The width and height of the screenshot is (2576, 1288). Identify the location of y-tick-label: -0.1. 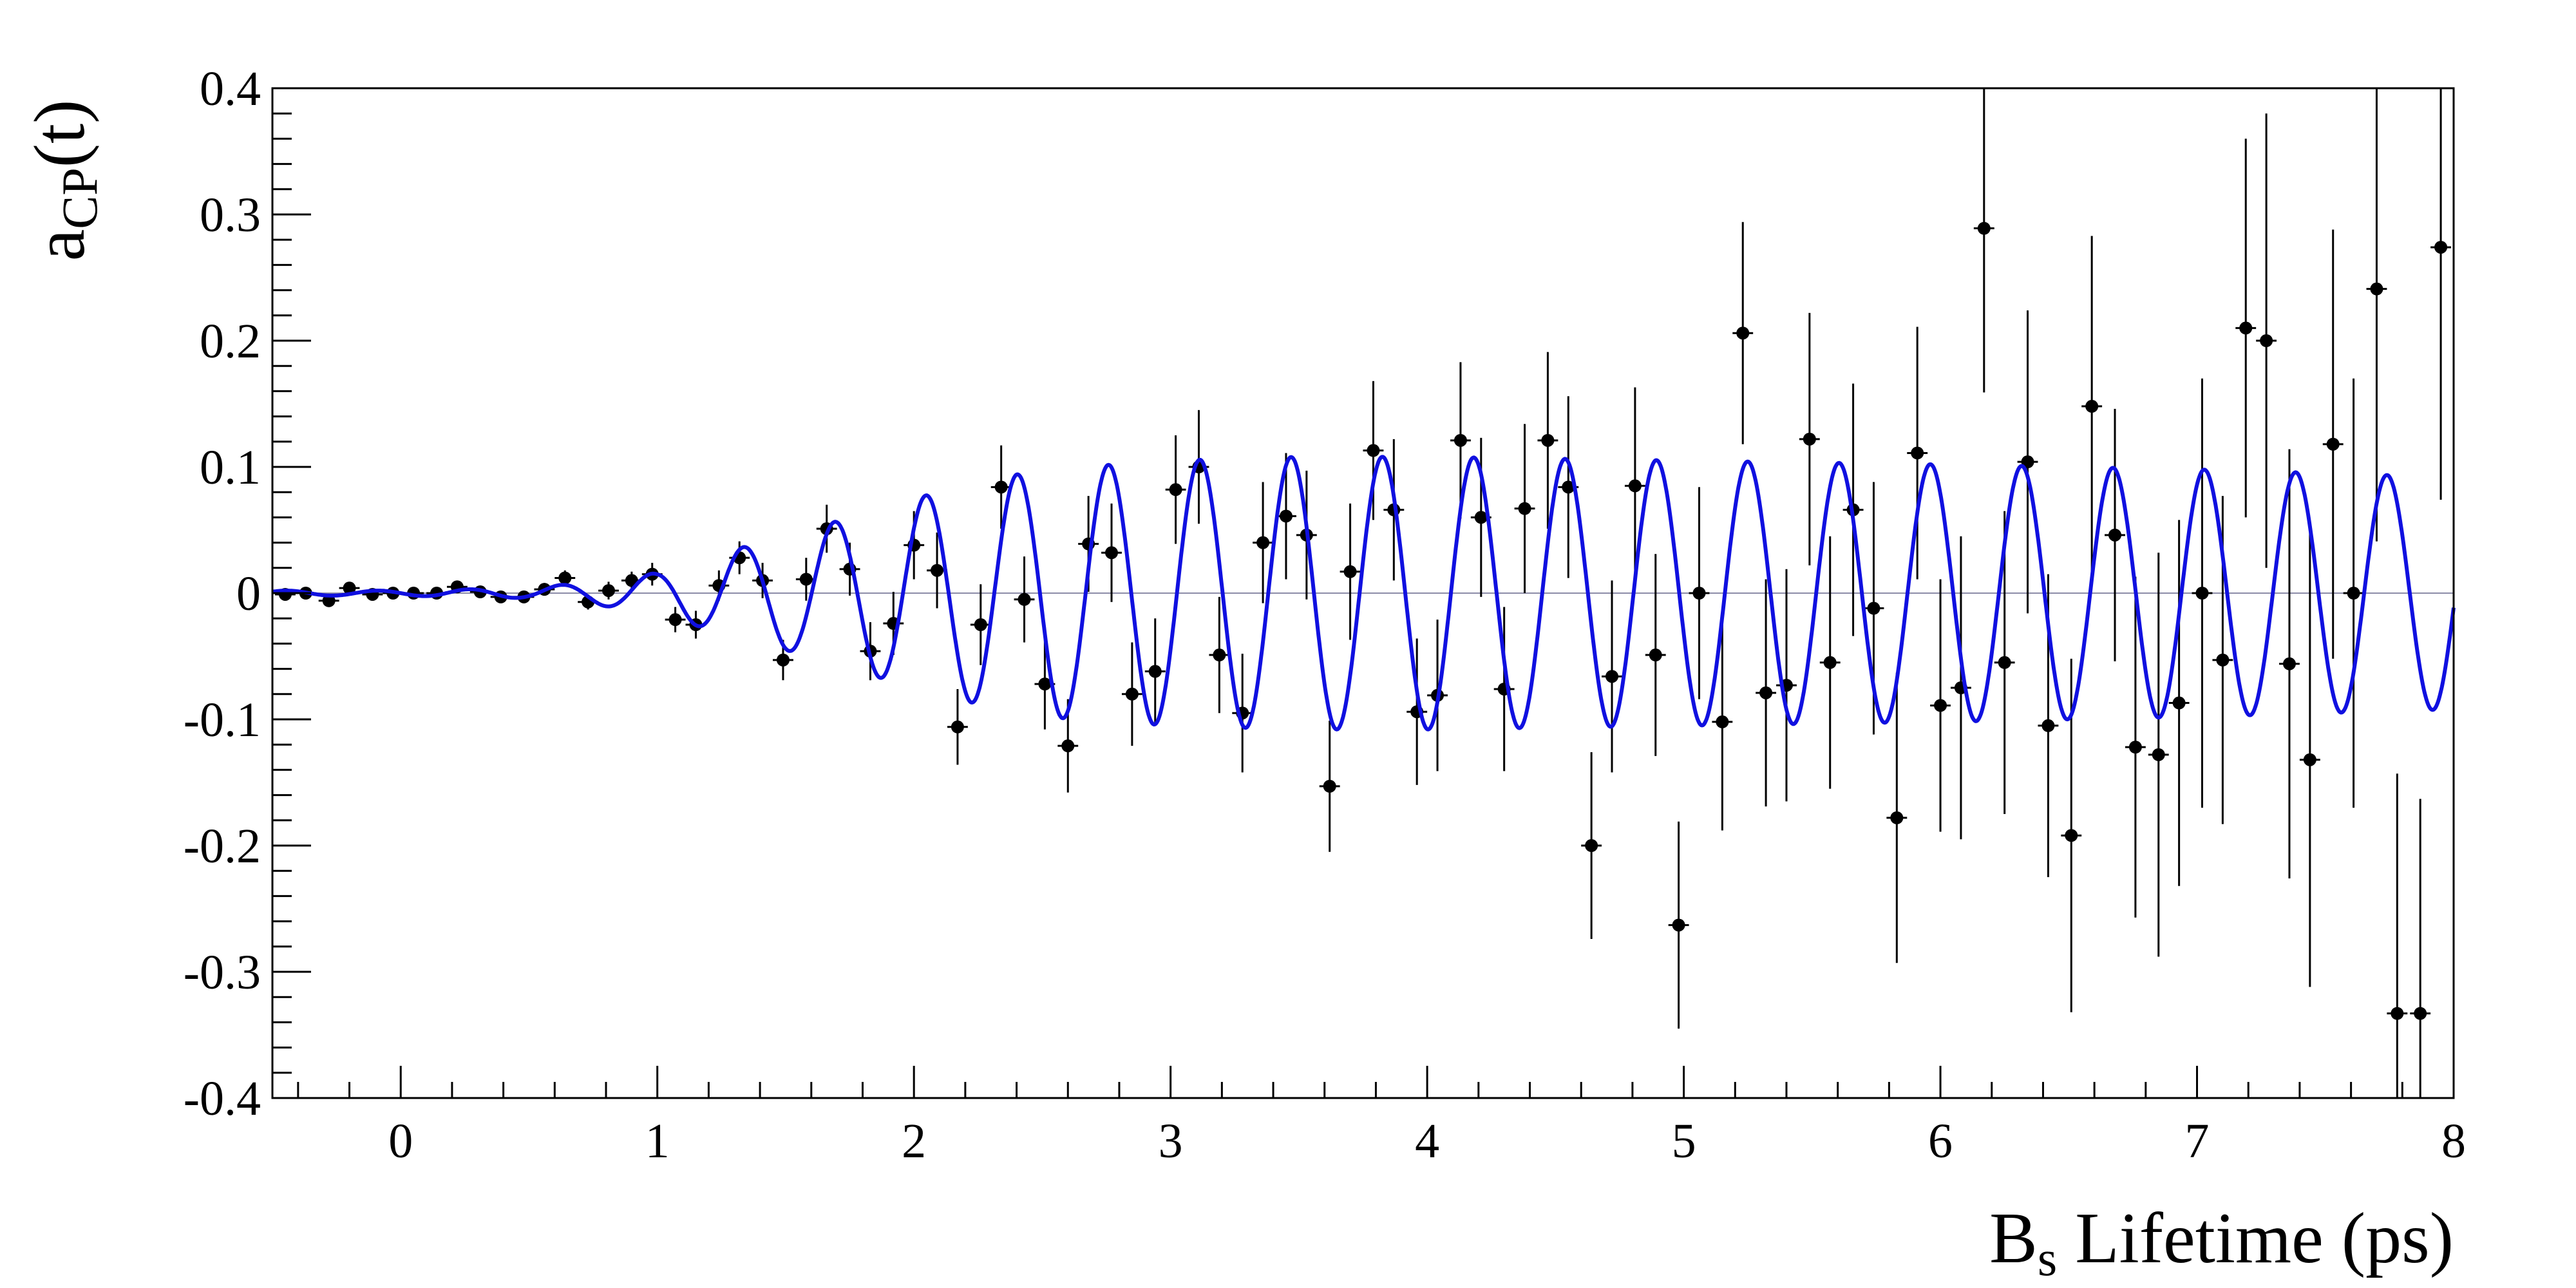
(223, 720).